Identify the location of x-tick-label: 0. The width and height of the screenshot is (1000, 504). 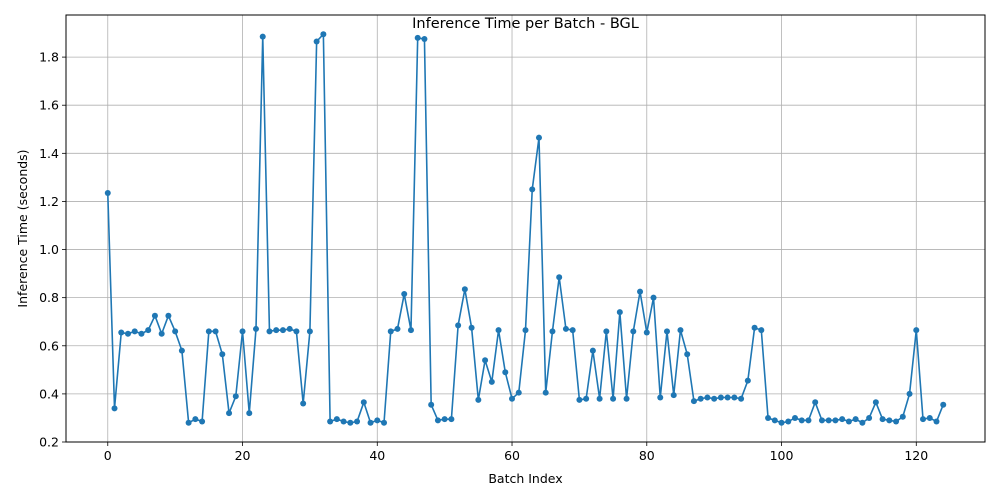
(108, 455).